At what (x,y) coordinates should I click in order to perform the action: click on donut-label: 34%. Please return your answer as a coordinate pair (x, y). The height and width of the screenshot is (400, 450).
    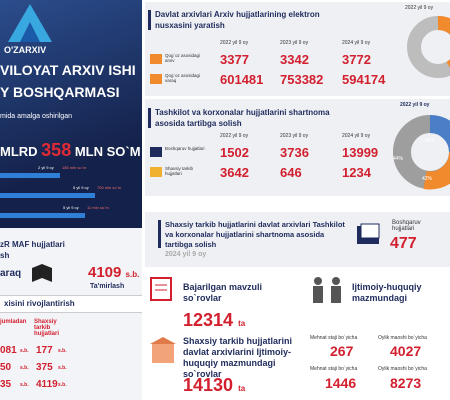
    Looking at the image, I should click on (429, 141).